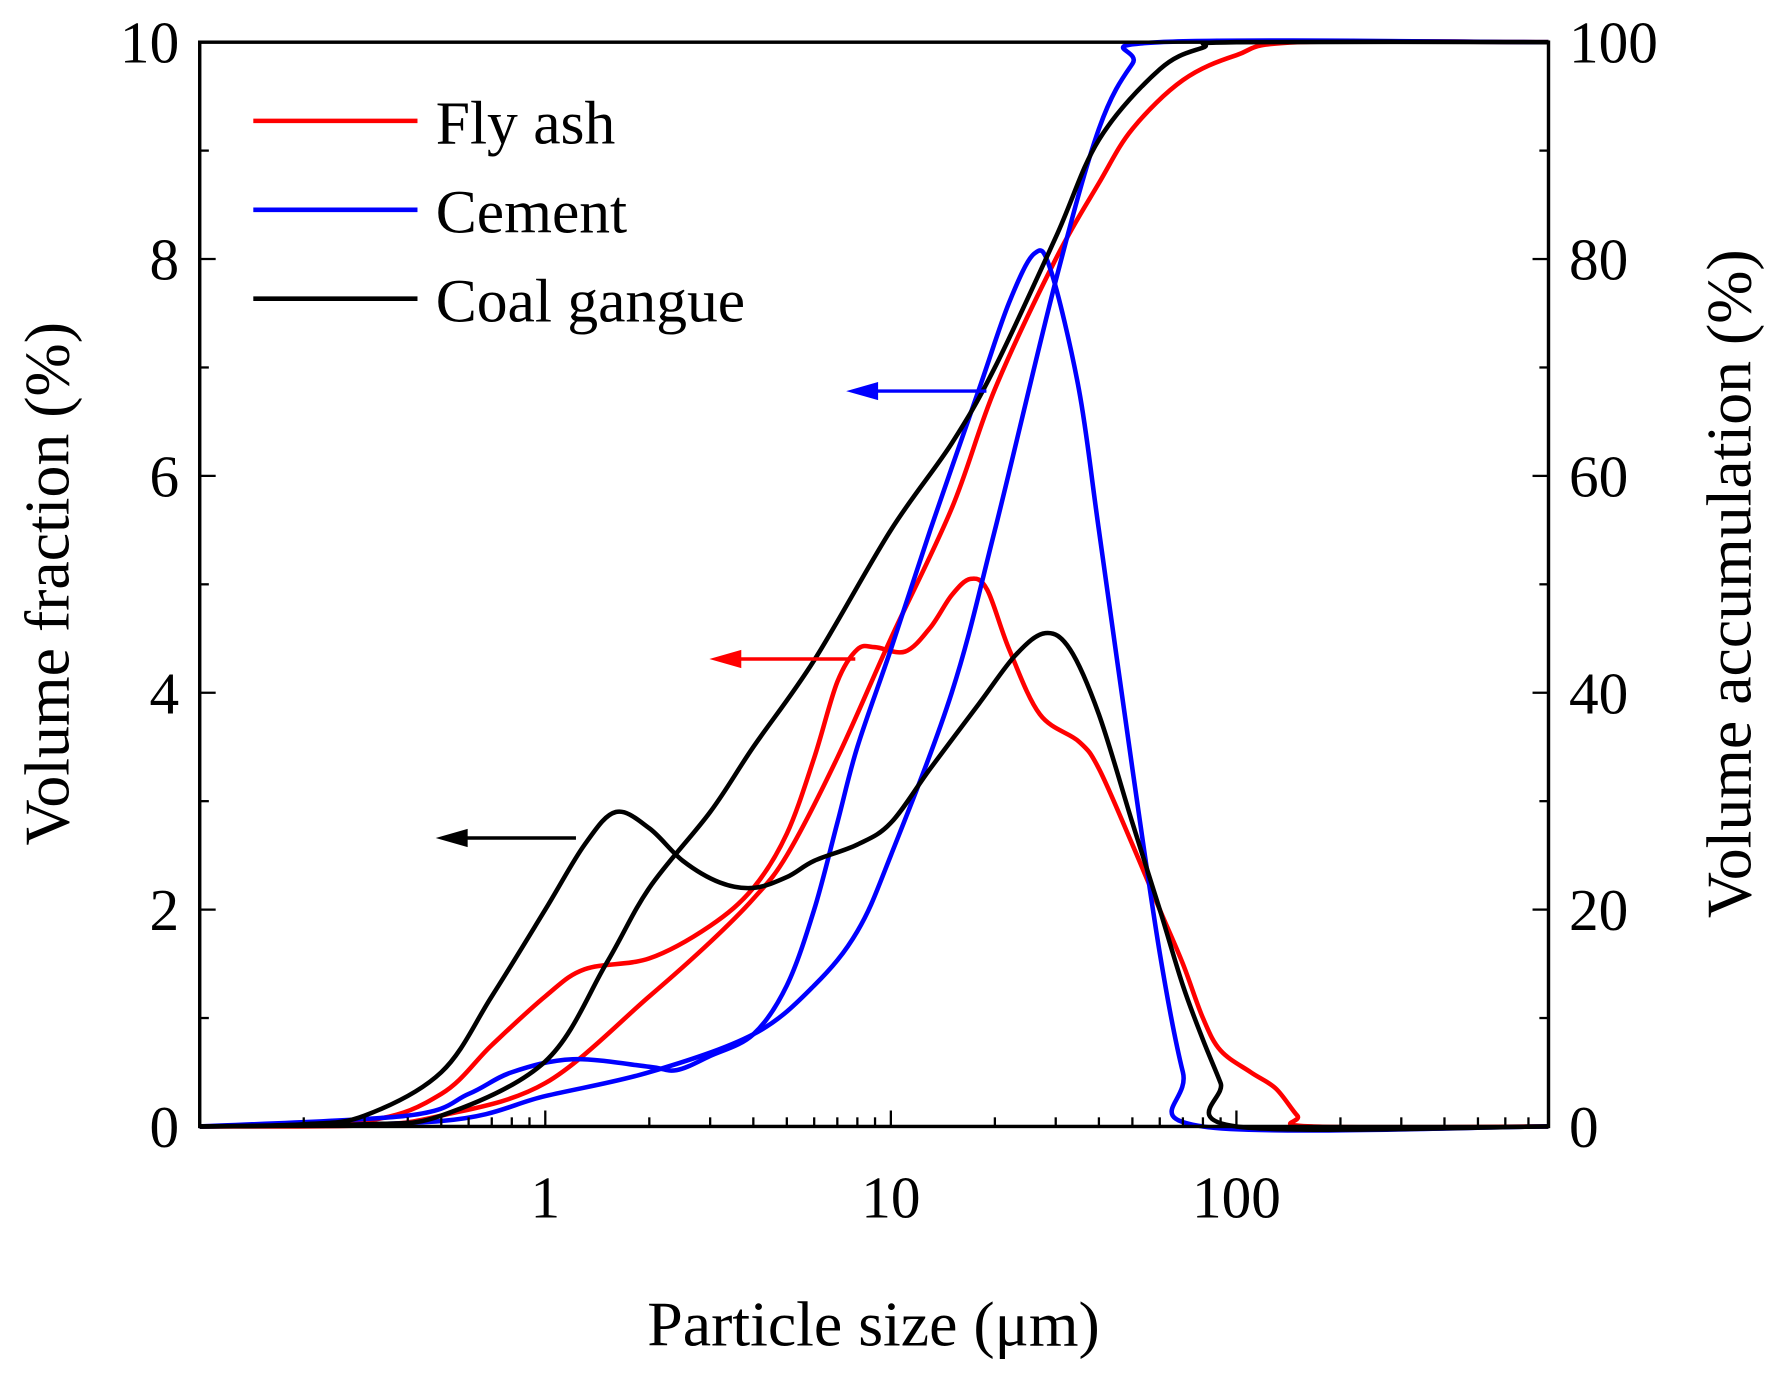 The image size is (1779, 1375). I want to click on y2-tick-label: 100, so click(1613, 43).